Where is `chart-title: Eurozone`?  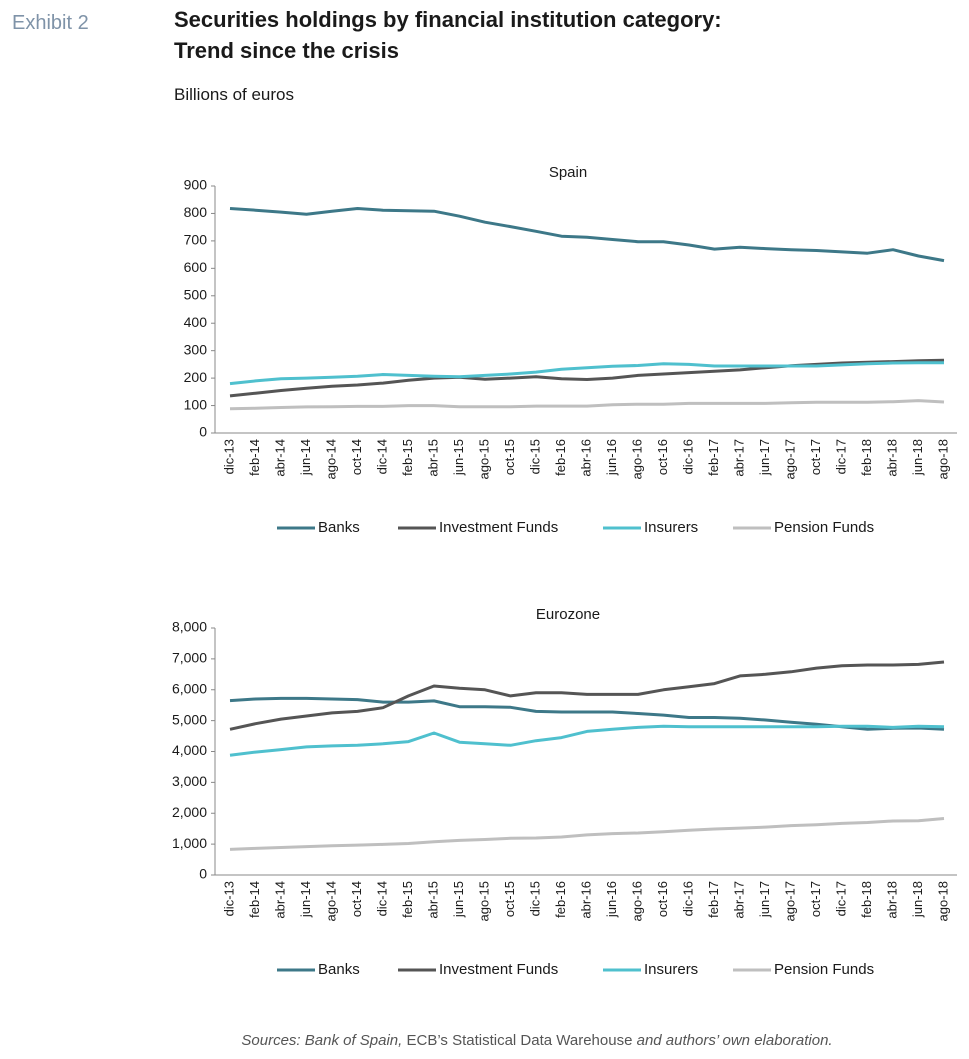 chart-title: Eurozone is located at coordinates (568, 614).